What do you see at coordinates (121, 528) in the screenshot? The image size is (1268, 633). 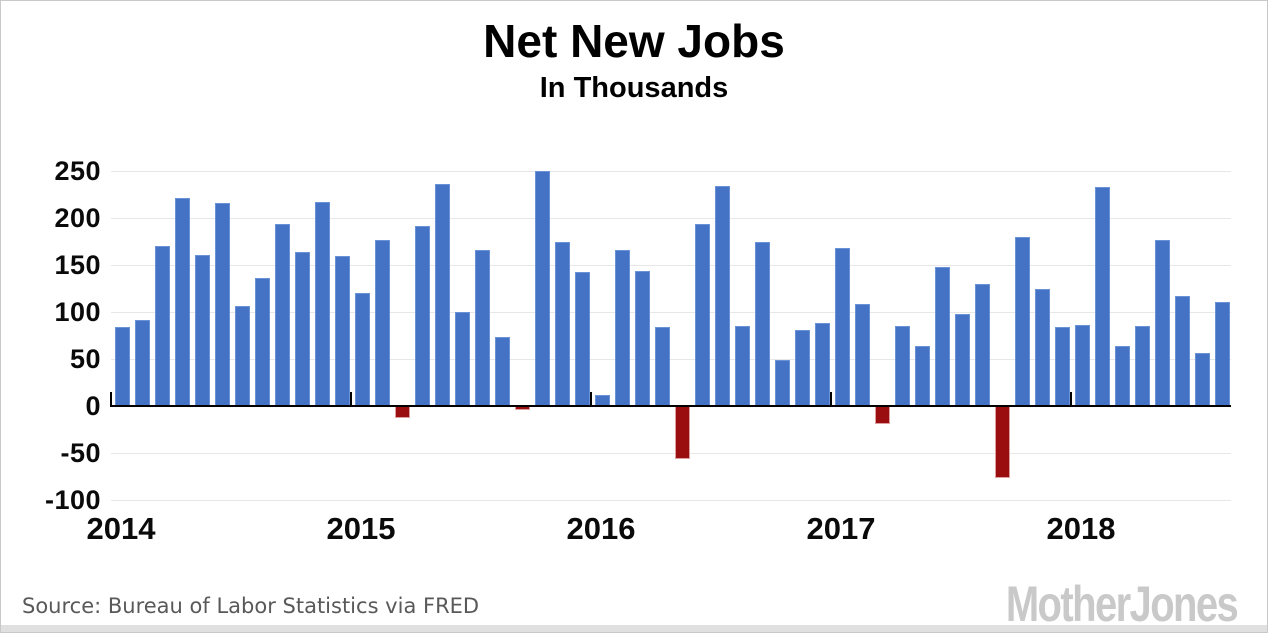 I see `x-year-label-2014: 2014` at bounding box center [121, 528].